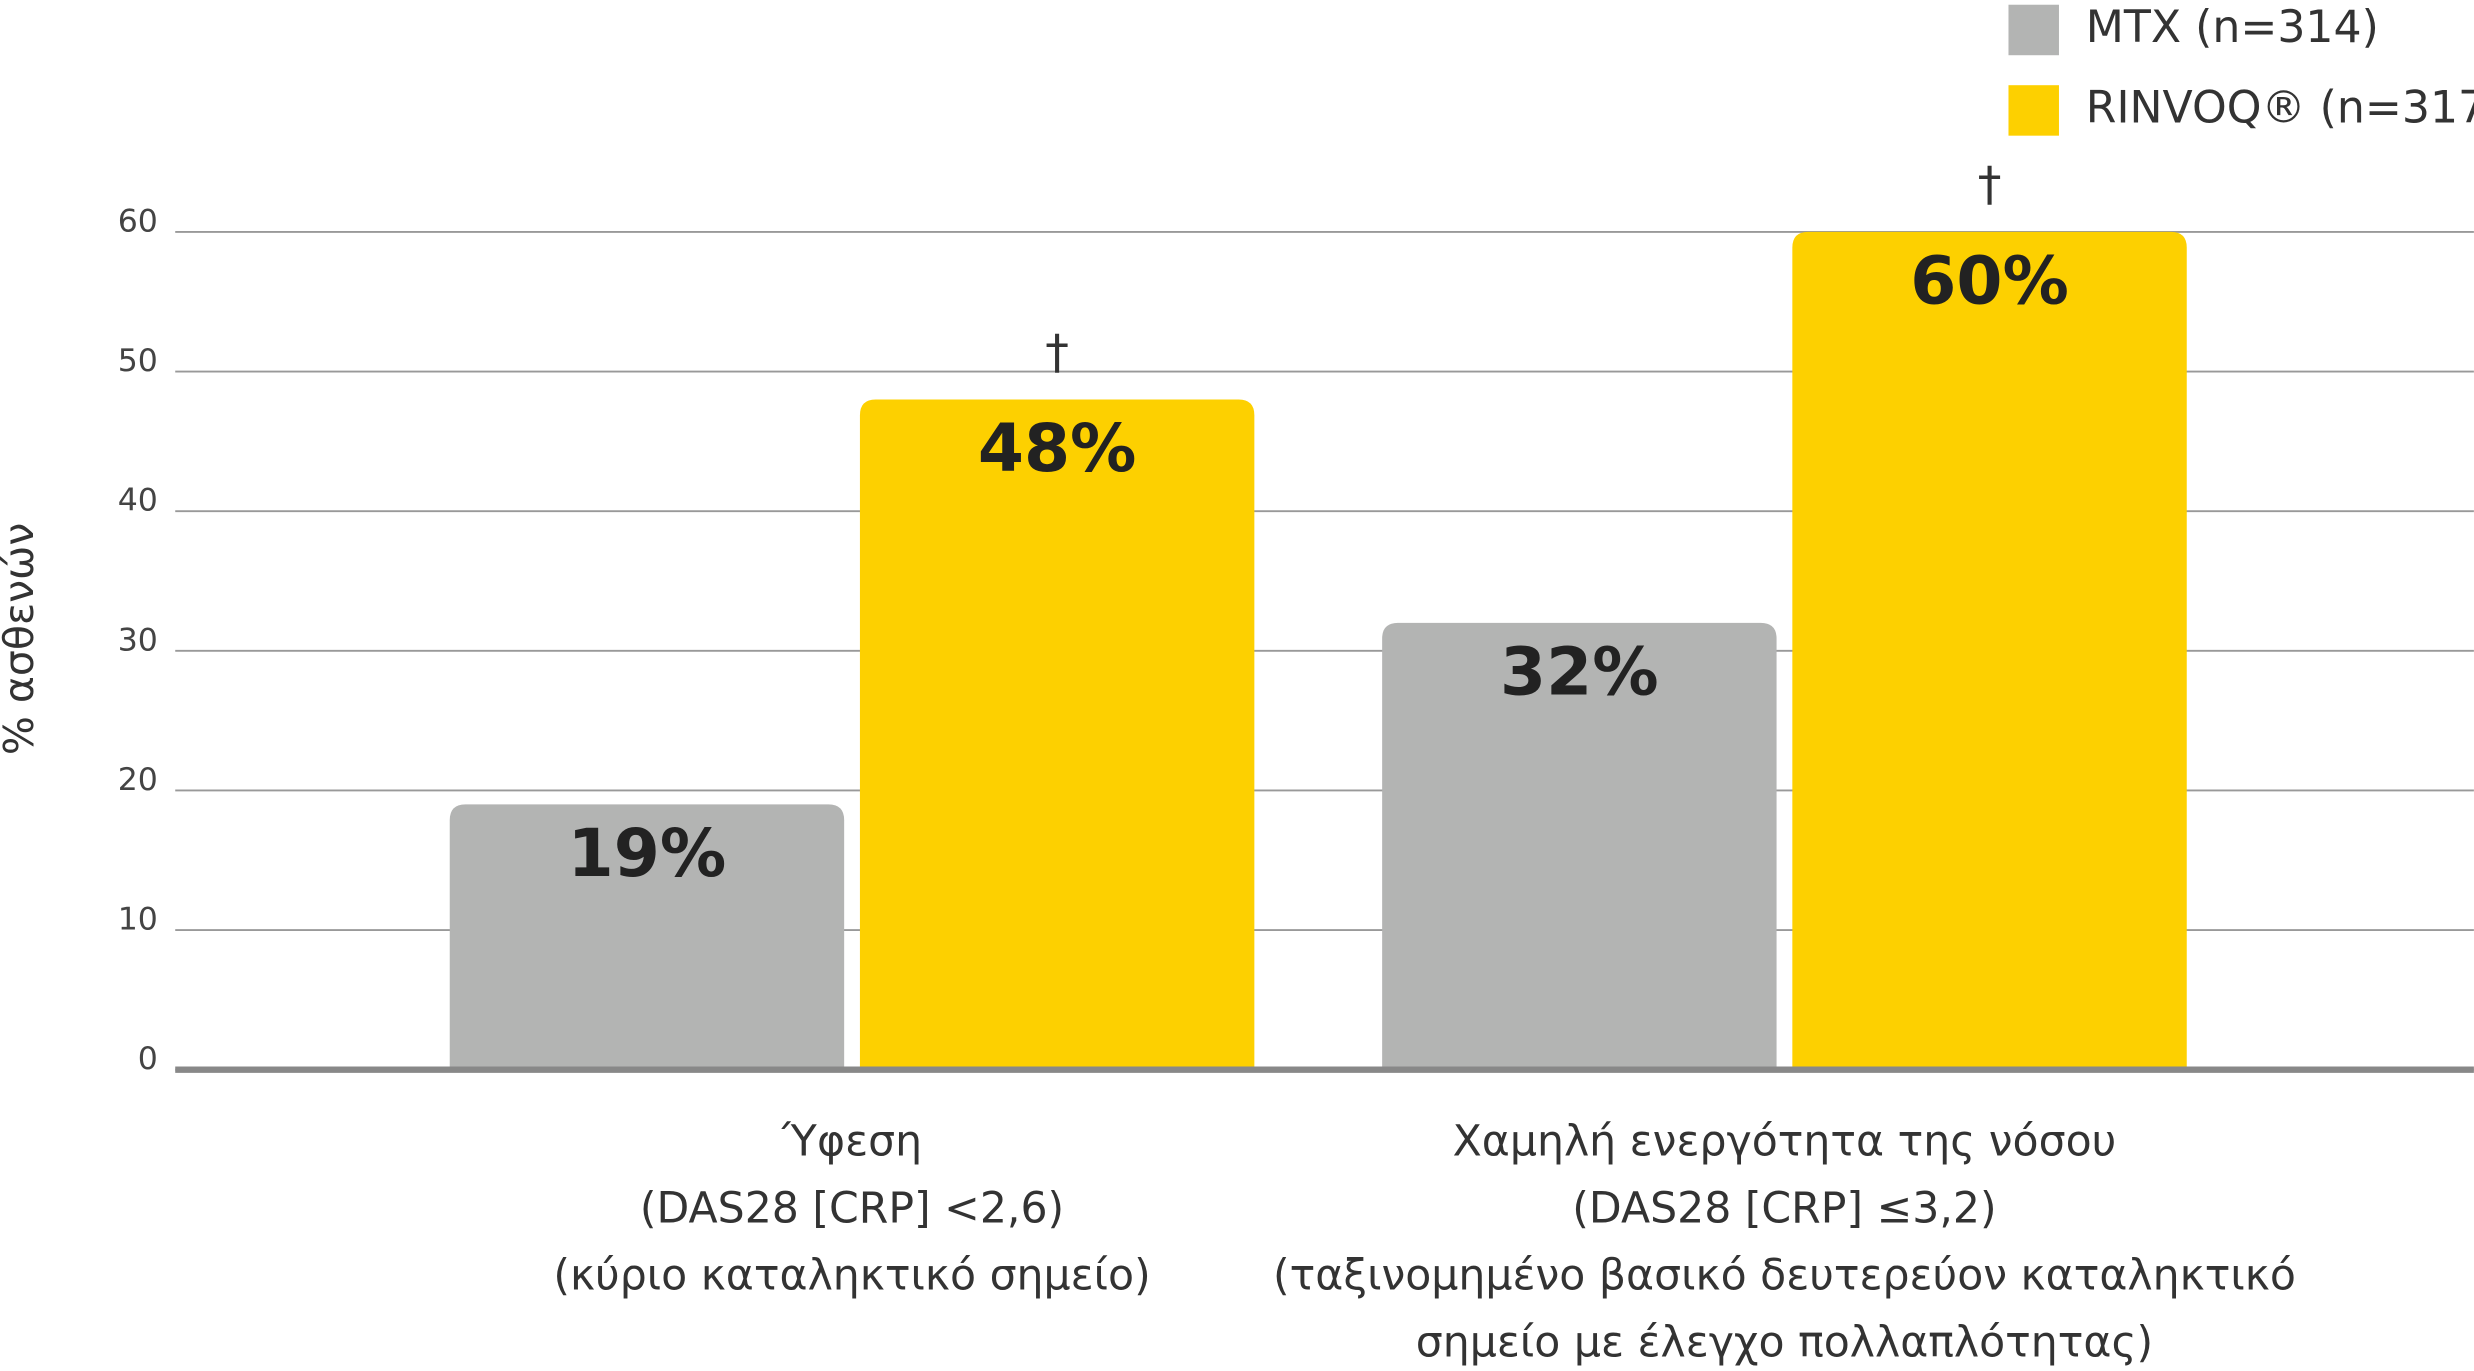  What do you see at coordinates (138, 501) in the screenshot?
I see `y-tick-label: 40` at bounding box center [138, 501].